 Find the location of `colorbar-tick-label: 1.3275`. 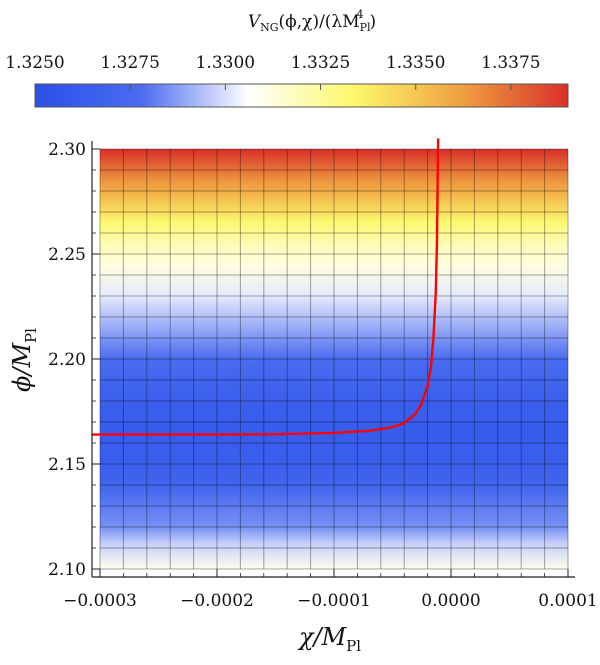

colorbar-tick-label: 1.3275 is located at coordinates (129, 63).